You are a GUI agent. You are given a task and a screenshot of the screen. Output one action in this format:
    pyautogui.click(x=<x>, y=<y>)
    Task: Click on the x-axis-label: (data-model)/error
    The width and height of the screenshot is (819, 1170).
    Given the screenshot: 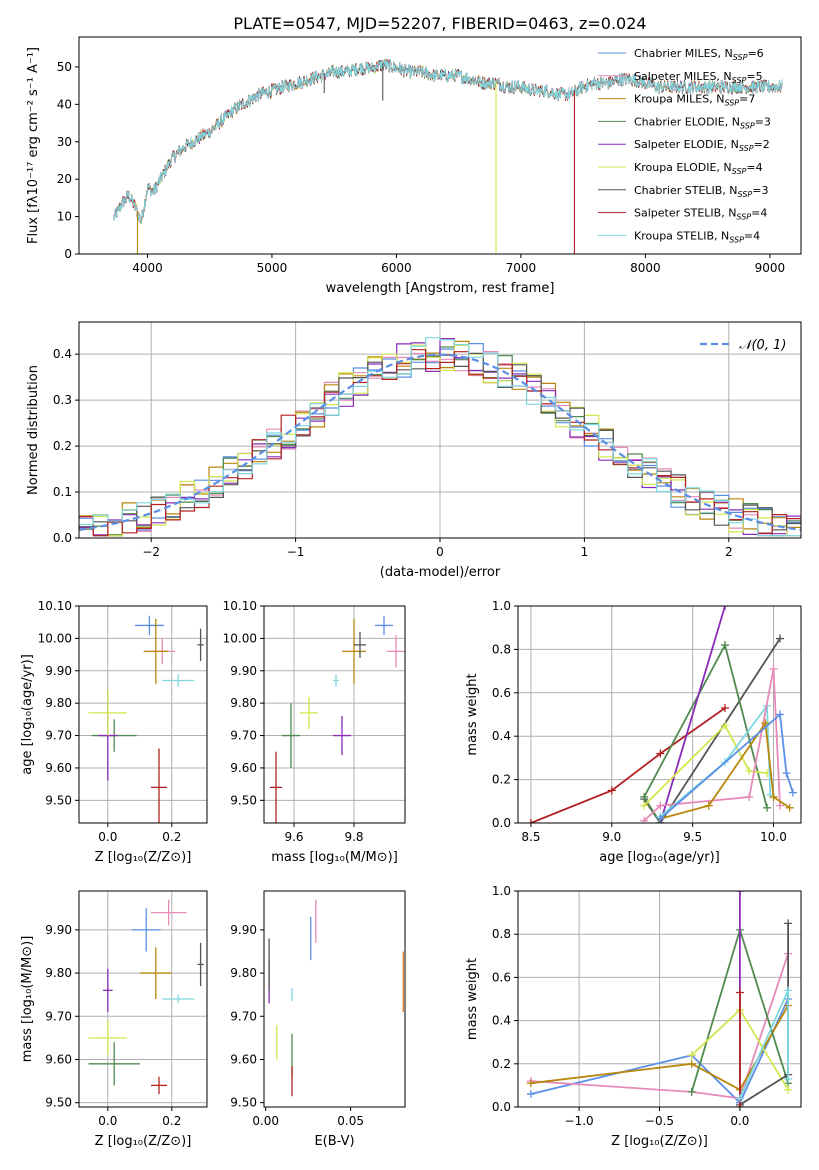 What is the action you would take?
    pyautogui.click(x=440, y=572)
    